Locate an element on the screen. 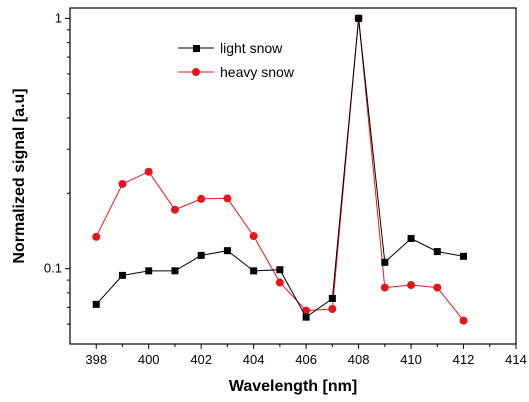  y-tick-label: 1 is located at coordinates (58, 17).